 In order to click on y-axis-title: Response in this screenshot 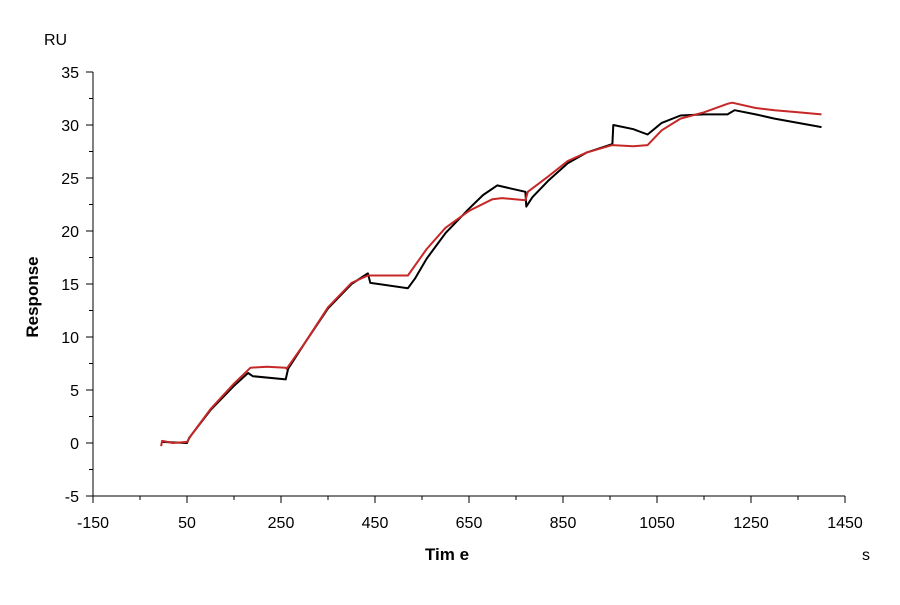, I will do `click(32, 296)`.